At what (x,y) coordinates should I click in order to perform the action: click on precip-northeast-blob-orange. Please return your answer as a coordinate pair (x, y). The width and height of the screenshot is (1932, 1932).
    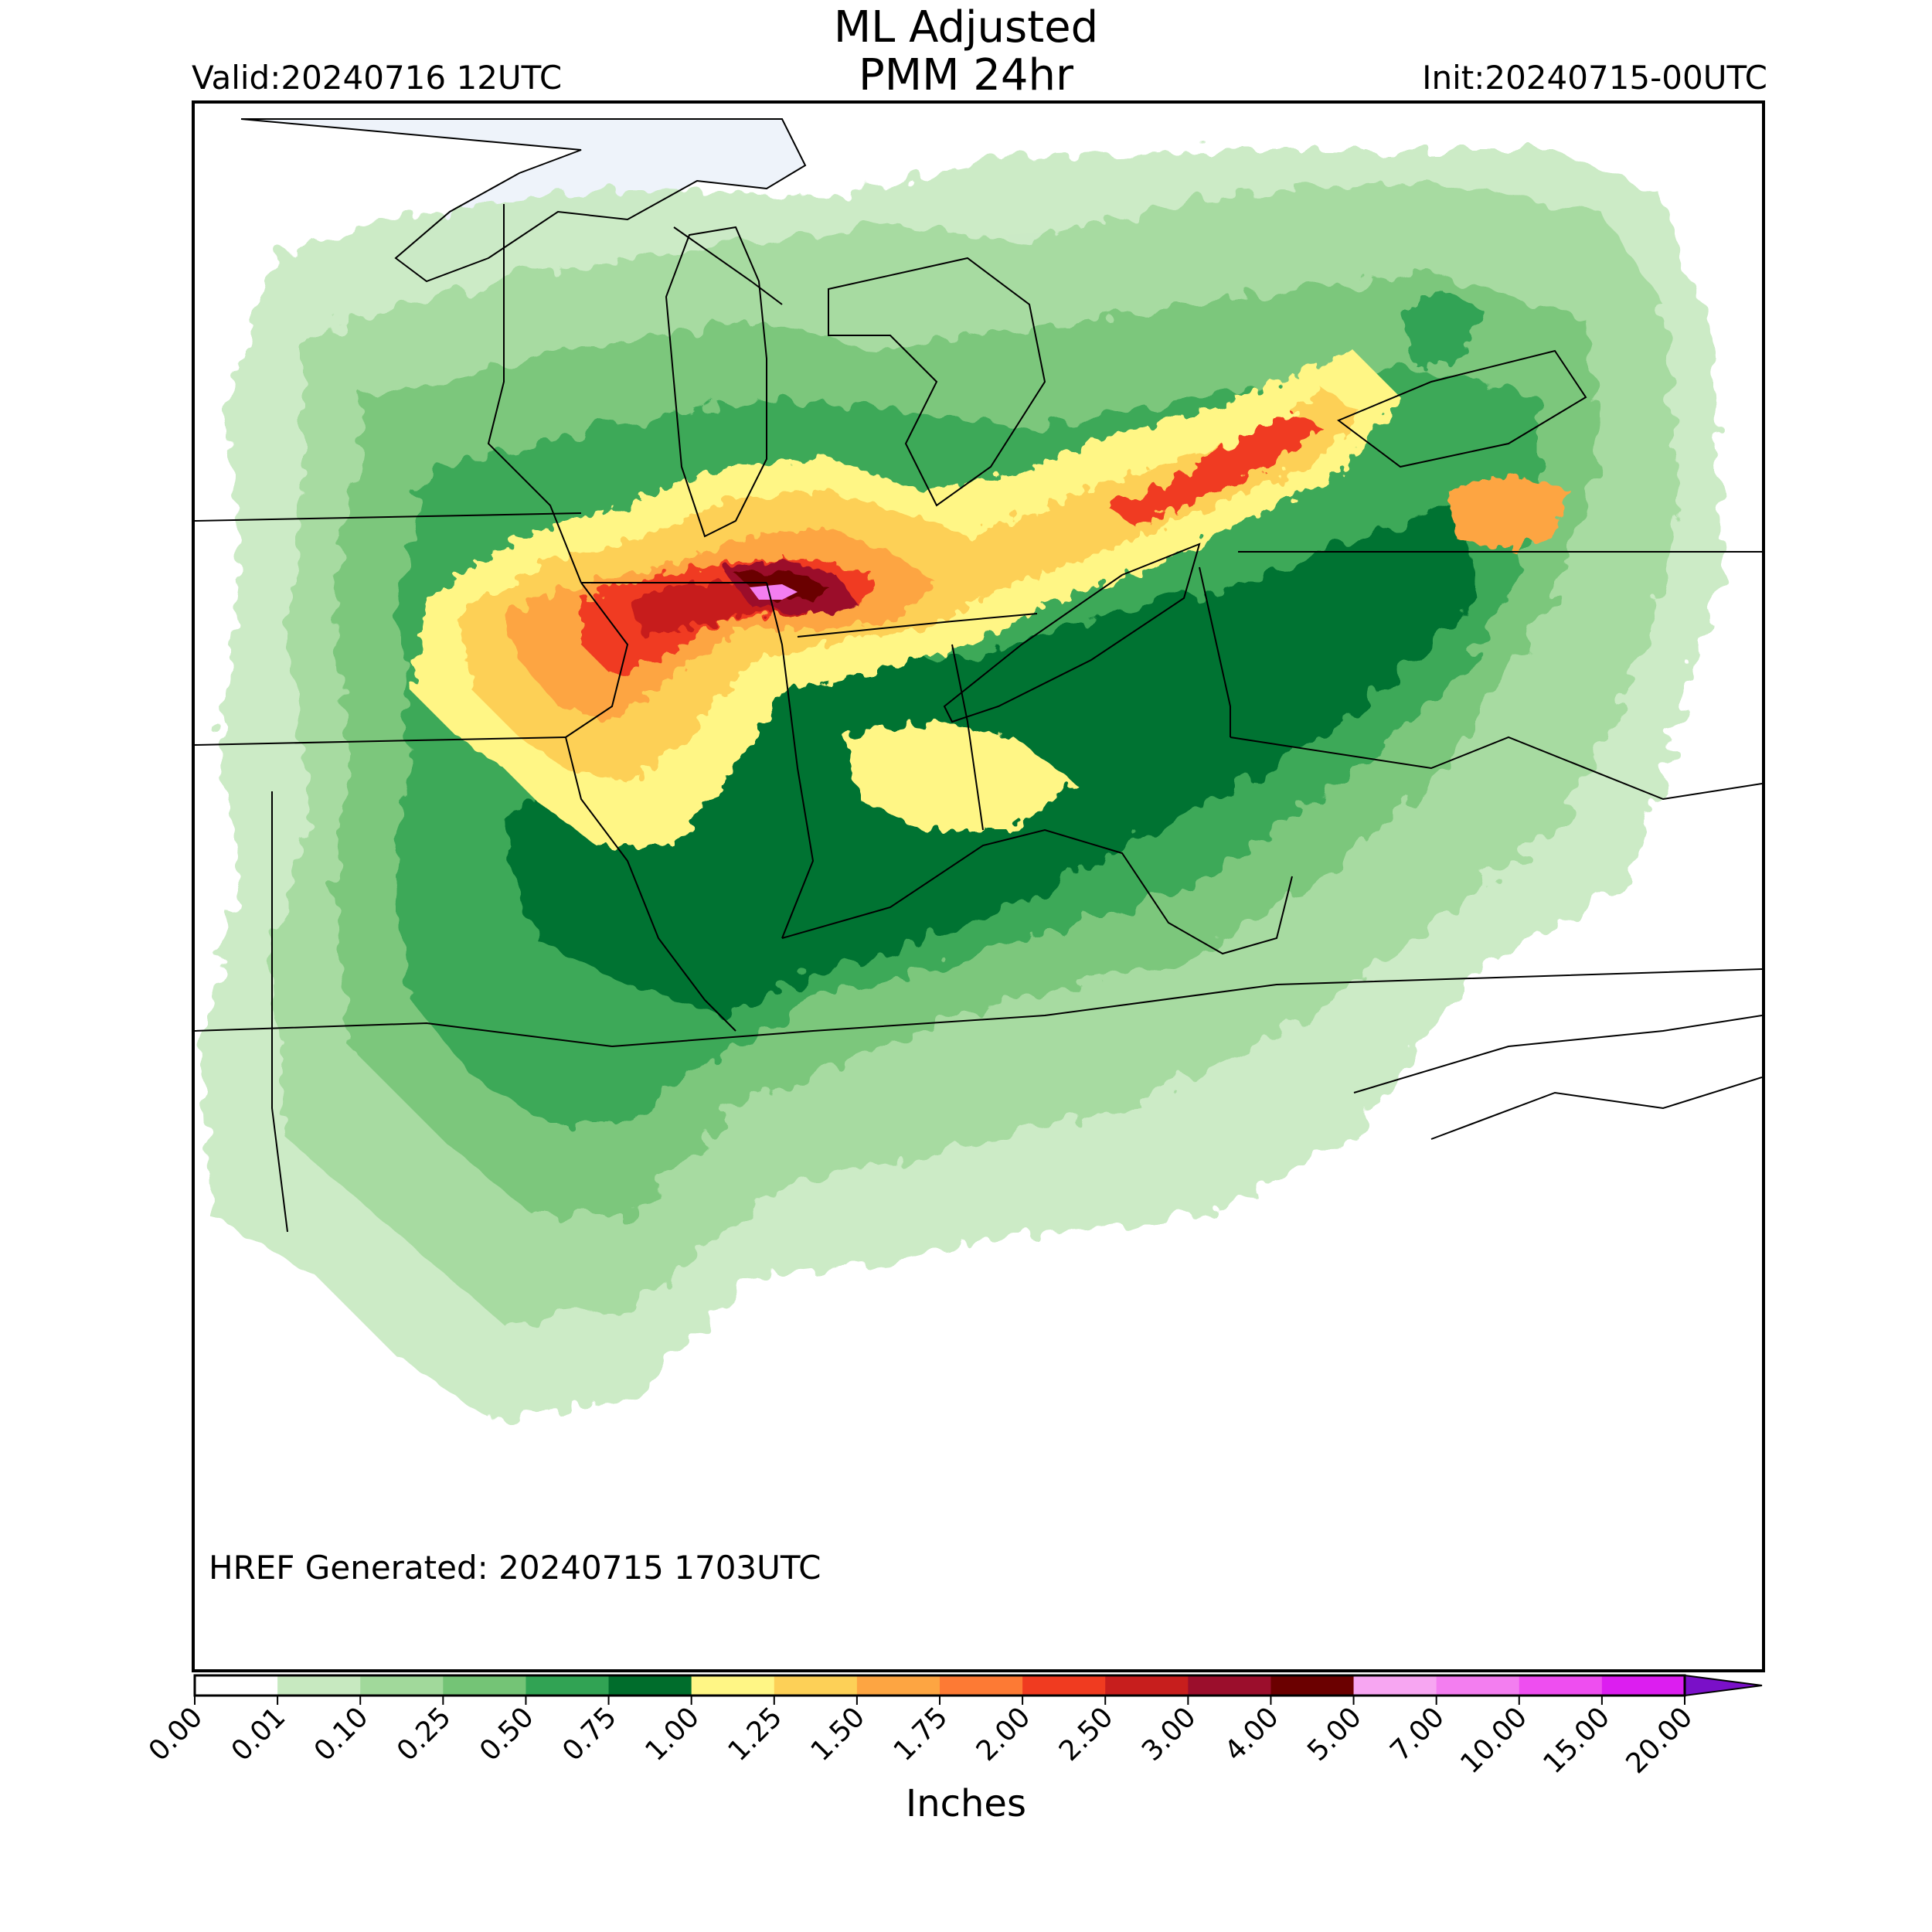
    Looking at the image, I should click on (1509, 513).